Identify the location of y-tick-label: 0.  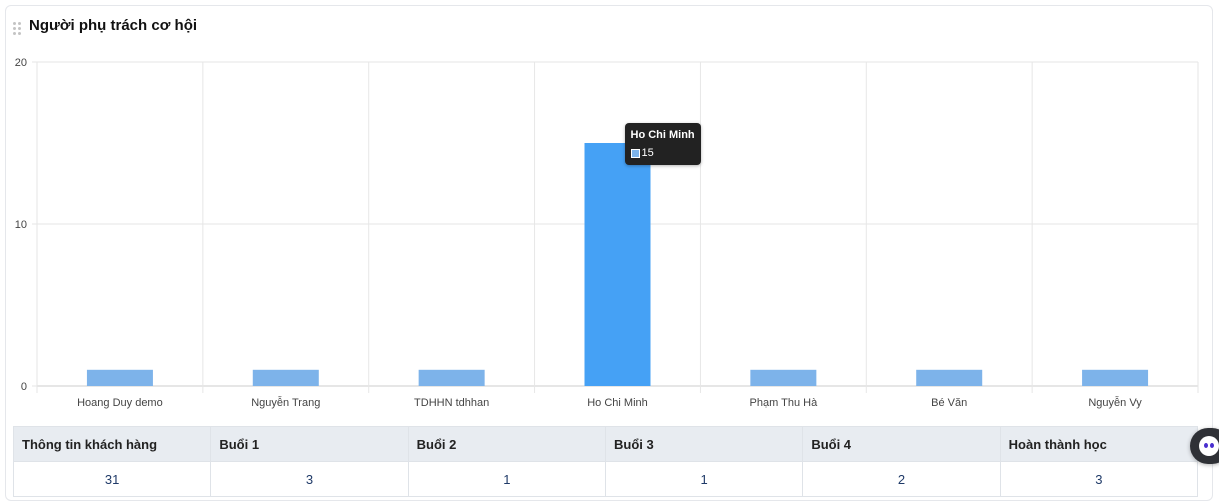
(24, 387).